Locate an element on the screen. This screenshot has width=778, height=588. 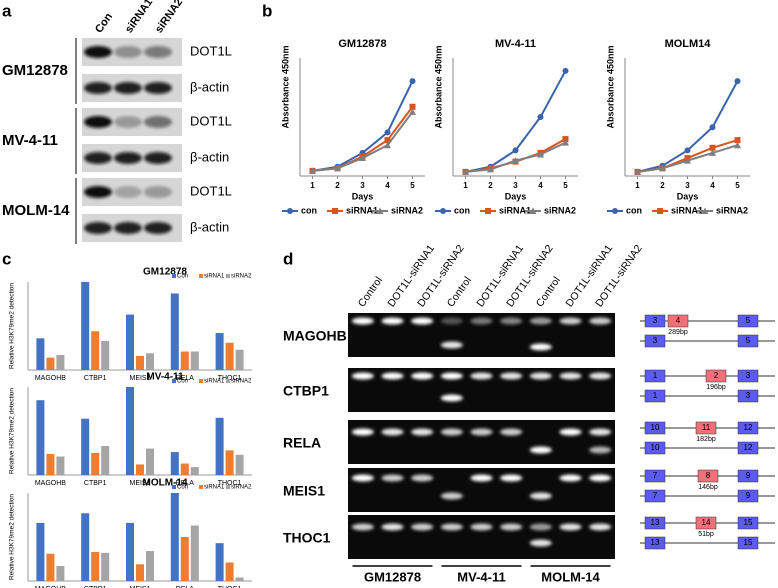
x-tick-label: 1 is located at coordinates (637, 185).